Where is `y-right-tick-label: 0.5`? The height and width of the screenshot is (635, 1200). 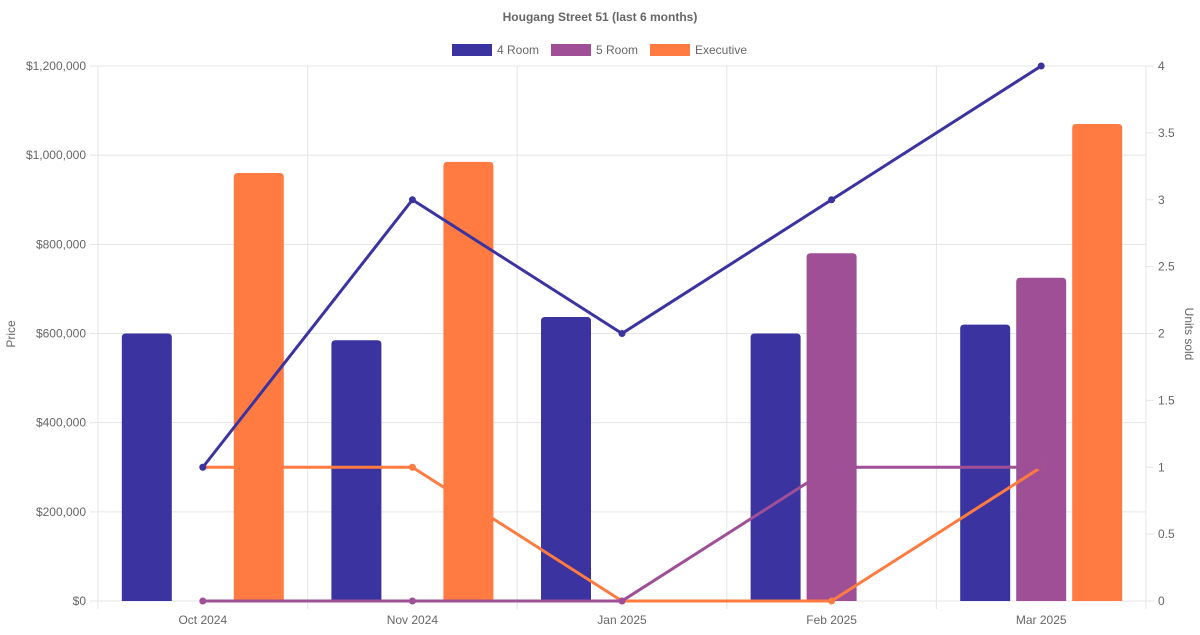
y-right-tick-label: 0.5 is located at coordinates (1166, 534).